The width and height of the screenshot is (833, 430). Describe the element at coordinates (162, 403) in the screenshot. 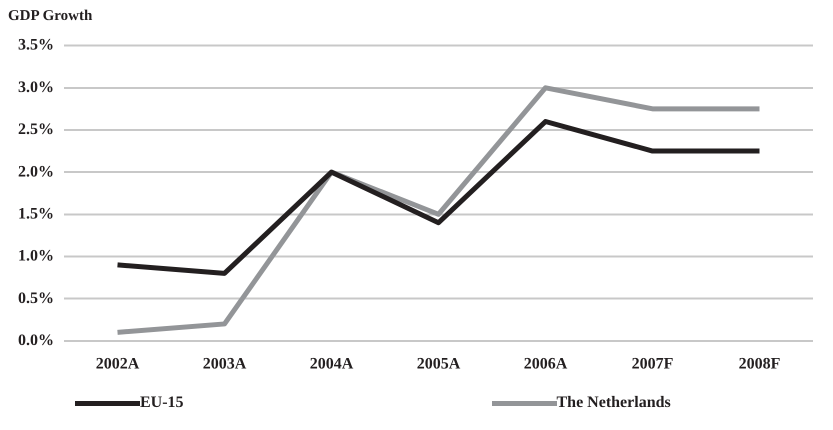

I see `legend-label: EU-15` at that location.